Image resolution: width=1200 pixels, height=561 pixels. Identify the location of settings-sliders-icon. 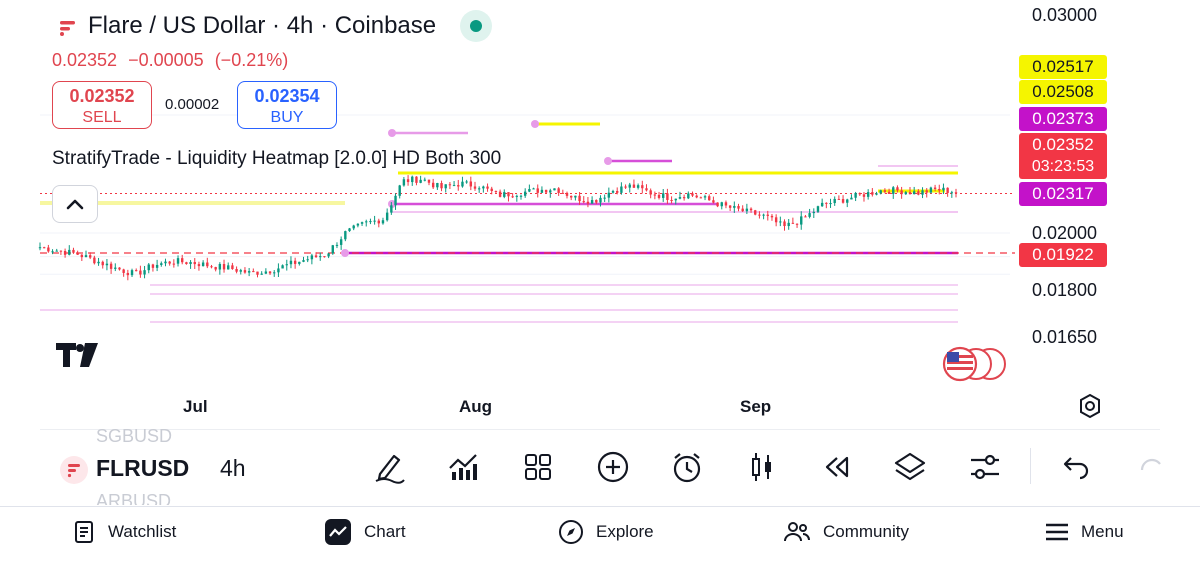
(985, 467).